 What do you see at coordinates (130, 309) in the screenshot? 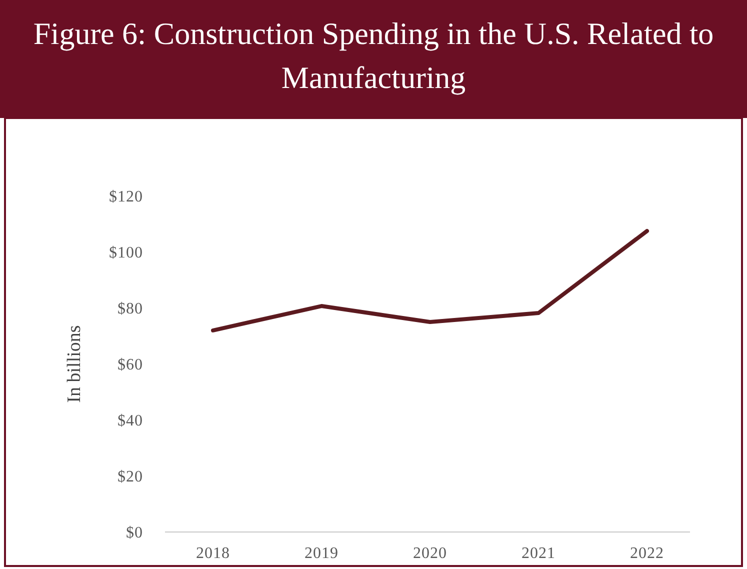
I see `y-tick-label: $80` at bounding box center [130, 309].